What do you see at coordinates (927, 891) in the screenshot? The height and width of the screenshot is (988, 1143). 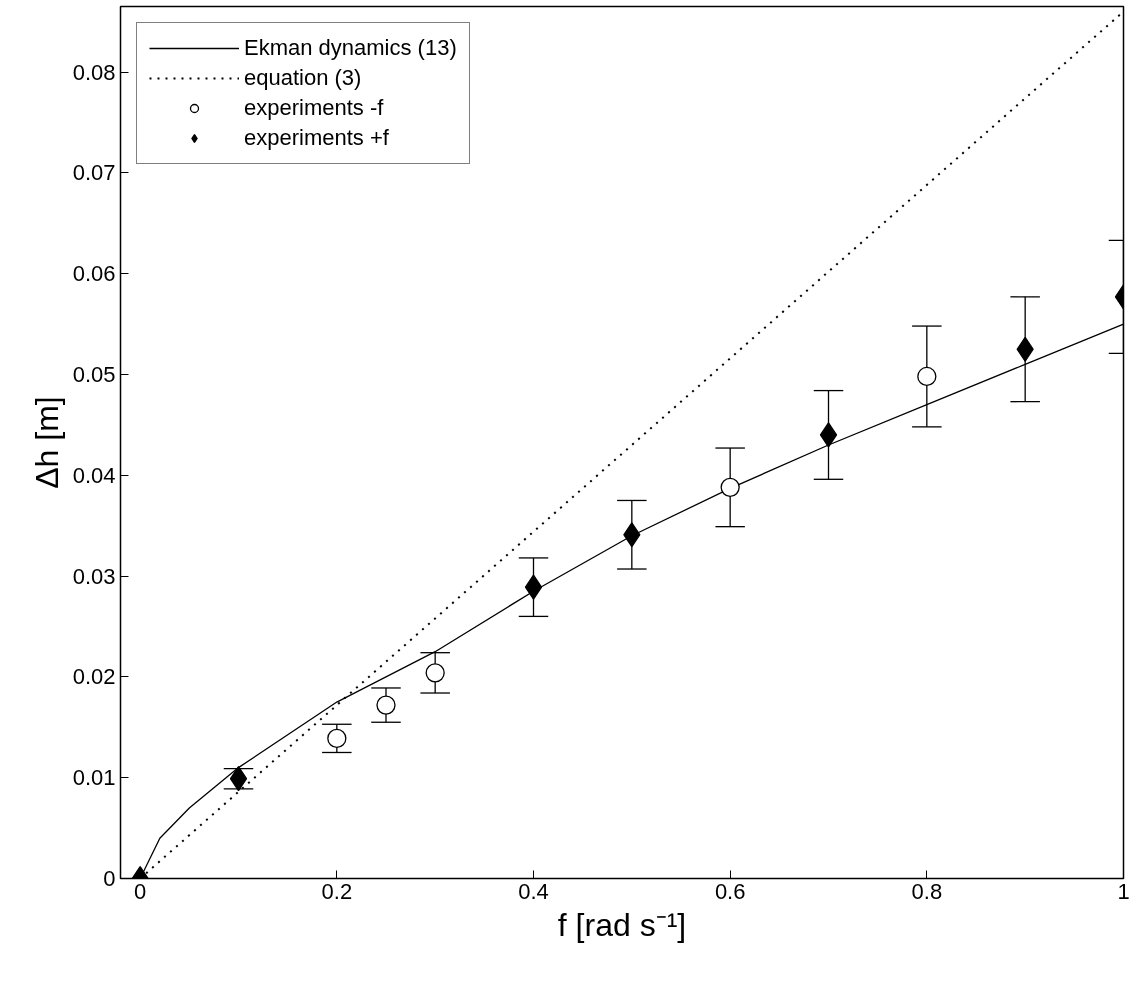 I see `x-tick-label: 0.8` at bounding box center [927, 891].